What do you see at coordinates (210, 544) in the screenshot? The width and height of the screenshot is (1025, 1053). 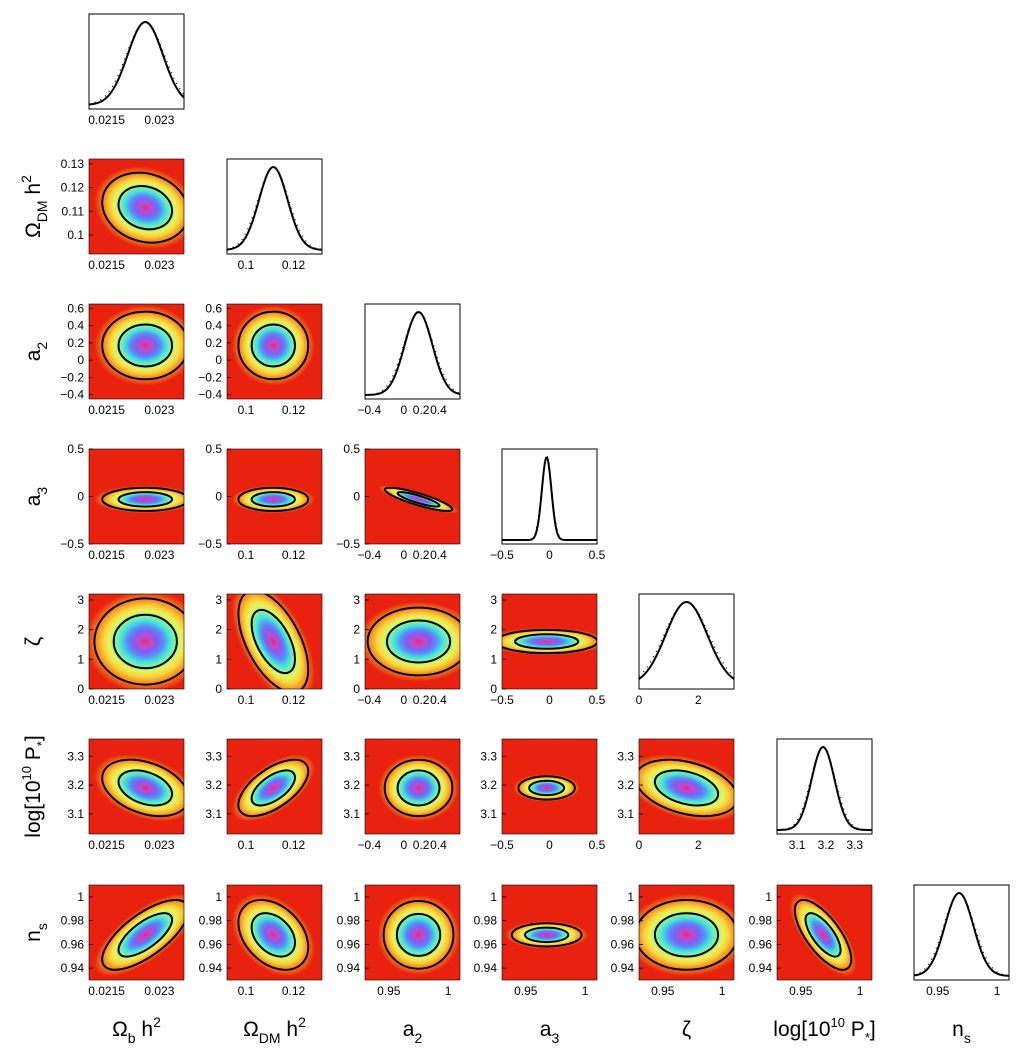 I see `y-tick-label: −0.5` at bounding box center [210, 544].